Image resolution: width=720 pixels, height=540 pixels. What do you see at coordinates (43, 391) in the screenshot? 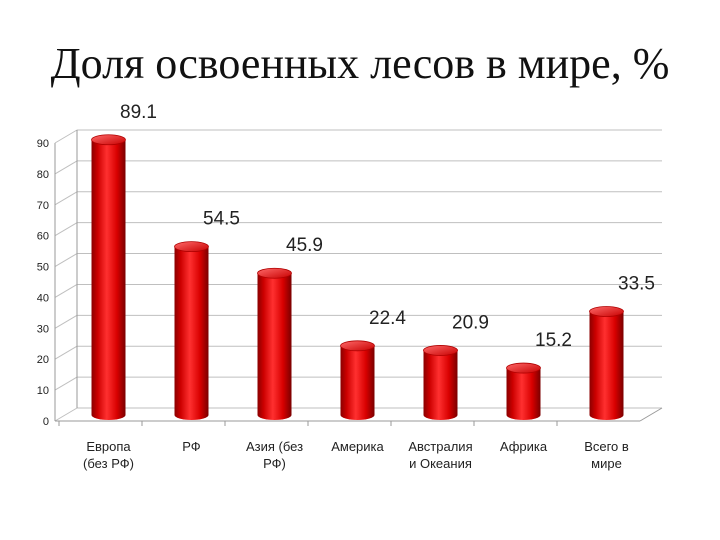
I see `y-tick-label: 10` at bounding box center [43, 391].